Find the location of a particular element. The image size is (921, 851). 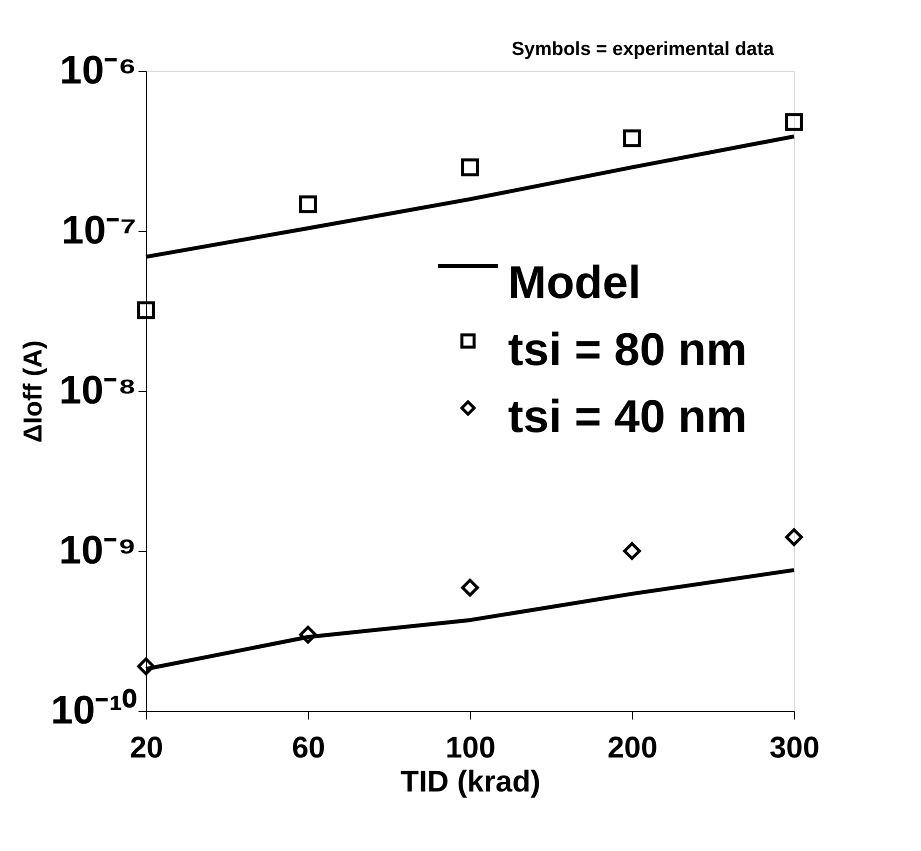

legend-label: Model is located at coordinates (574, 282).